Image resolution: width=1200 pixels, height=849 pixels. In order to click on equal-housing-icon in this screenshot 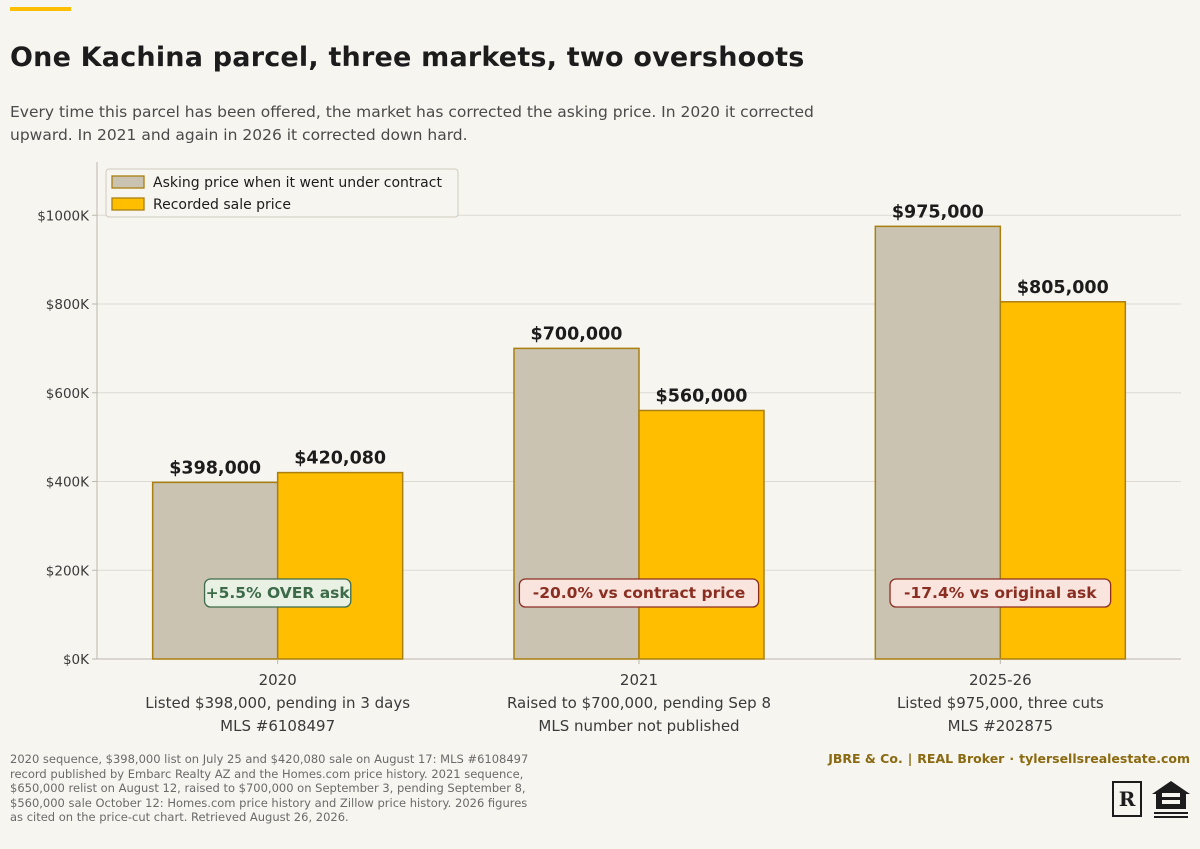, I will do `click(1171, 799)`.